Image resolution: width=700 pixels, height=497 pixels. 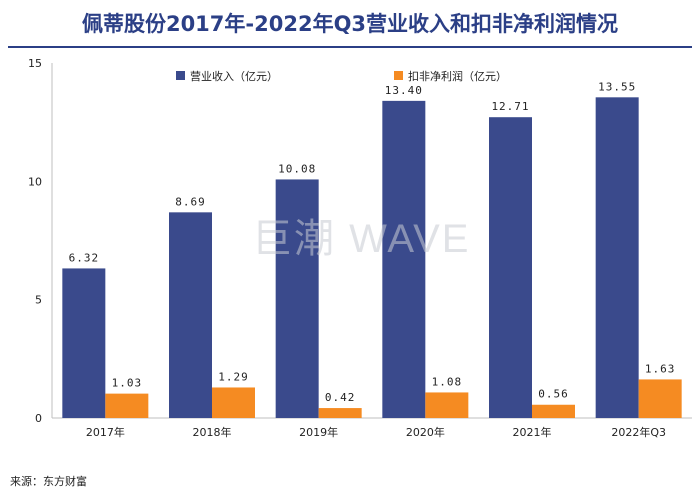 What do you see at coordinates (318, 432) in the screenshot?
I see `x-tick-label: 2019年` at bounding box center [318, 432].